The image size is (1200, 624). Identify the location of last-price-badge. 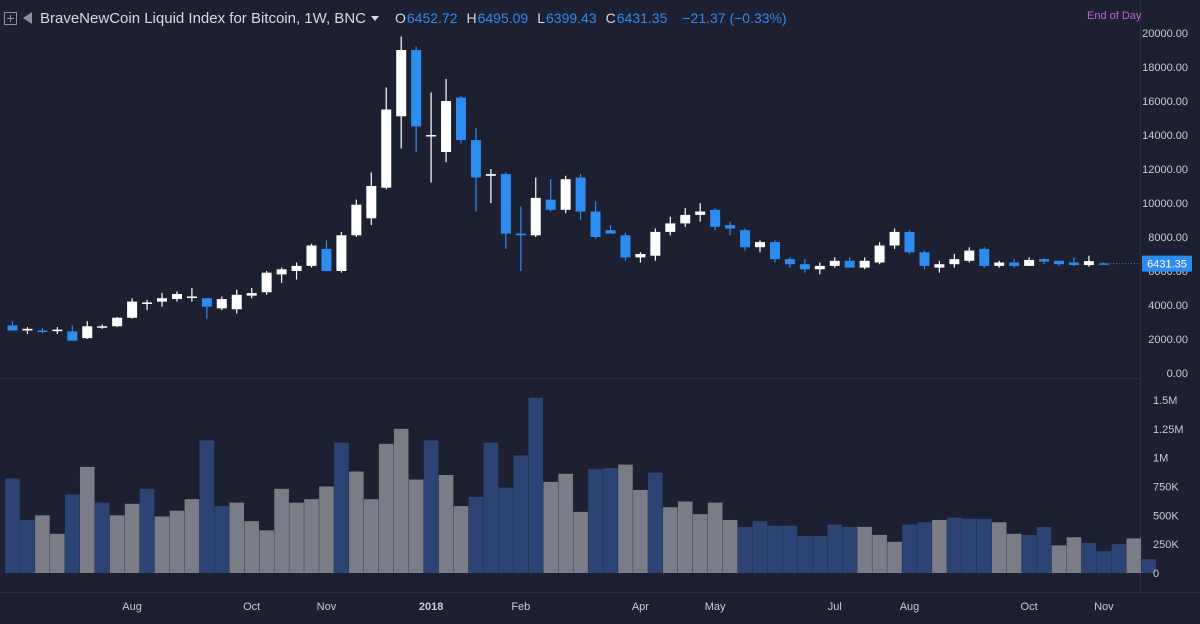
(1167, 263).